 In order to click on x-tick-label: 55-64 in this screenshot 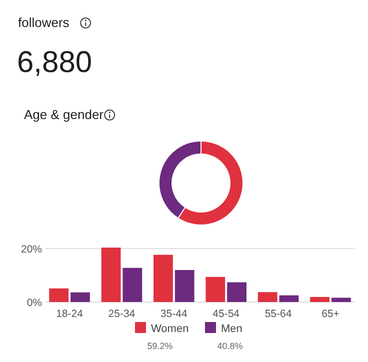, I will do `click(278, 314)`.